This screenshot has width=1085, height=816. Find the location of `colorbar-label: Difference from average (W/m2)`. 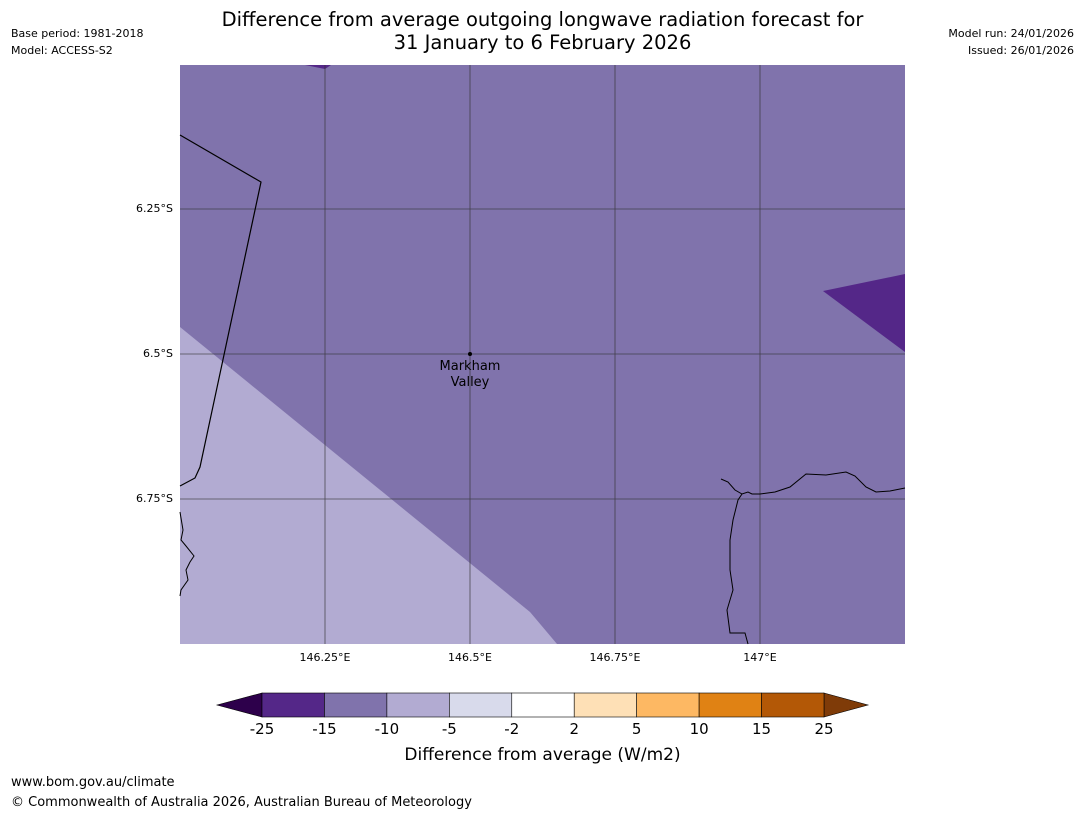

colorbar-label: Difference from average (W/m2) is located at coordinates (542, 755).